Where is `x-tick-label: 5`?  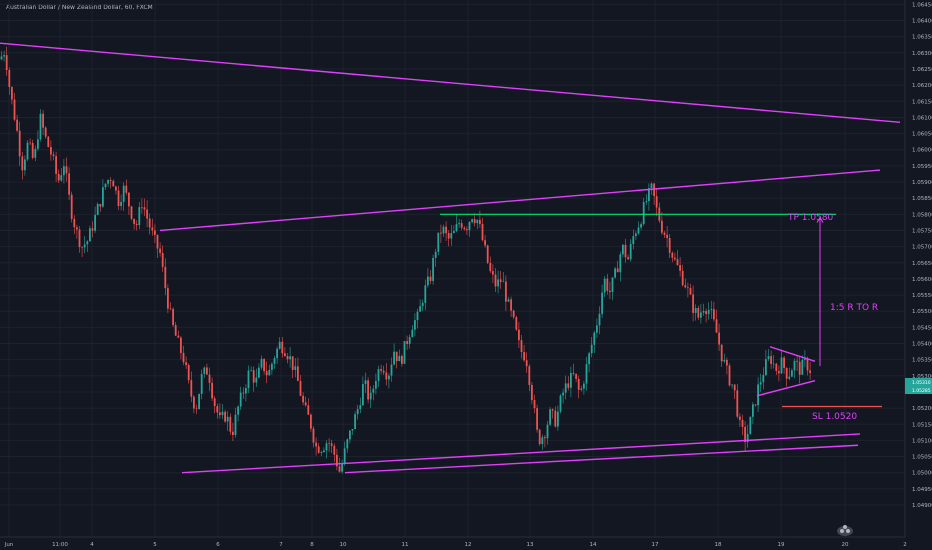
x-tick-label: 5 is located at coordinates (155, 545).